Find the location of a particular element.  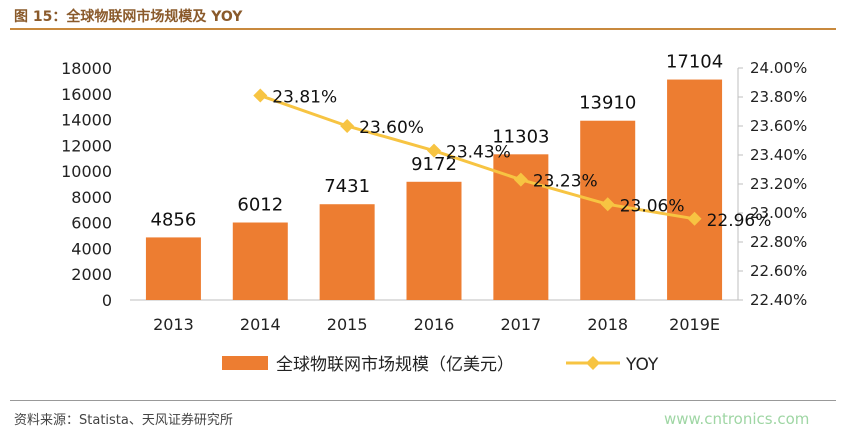

yoy-line is located at coordinates (477, 157).